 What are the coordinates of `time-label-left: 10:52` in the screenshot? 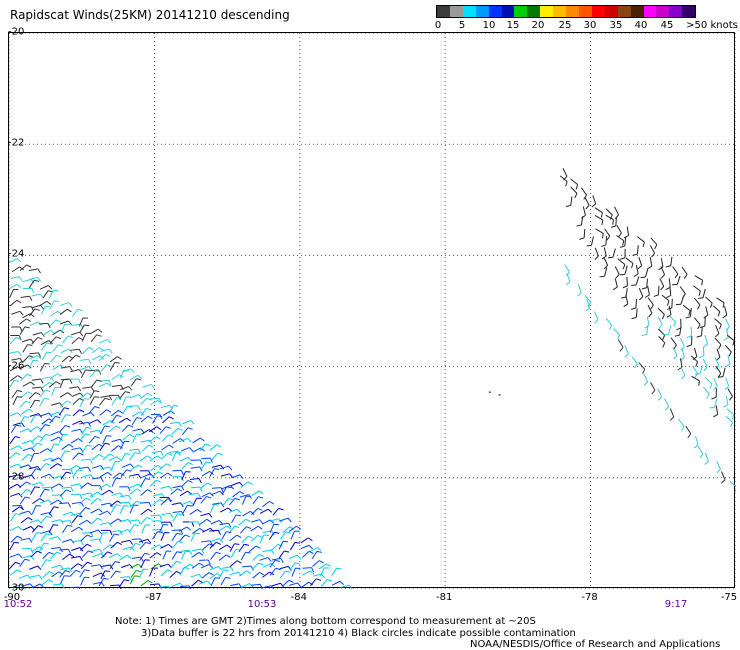 It's located at (18, 604).